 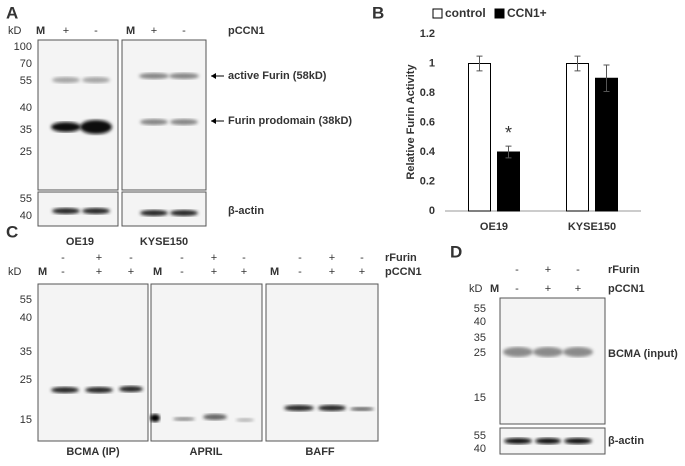 I want to click on y-tick-label: 0.2, so click(x=427, y=181).